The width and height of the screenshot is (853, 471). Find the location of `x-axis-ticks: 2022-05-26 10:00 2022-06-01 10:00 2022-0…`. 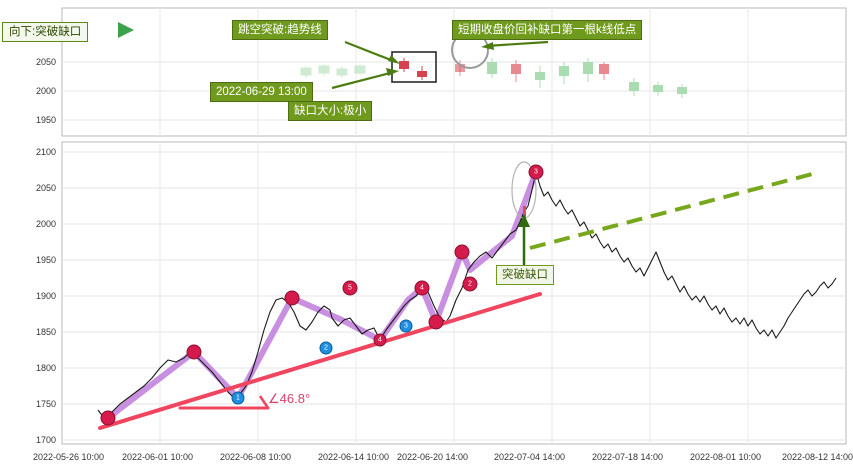

x-axis-ticks: 2022-05-26 10:00 2022-06-01 10:00 2022-0… is located at coordinates (443, 457).